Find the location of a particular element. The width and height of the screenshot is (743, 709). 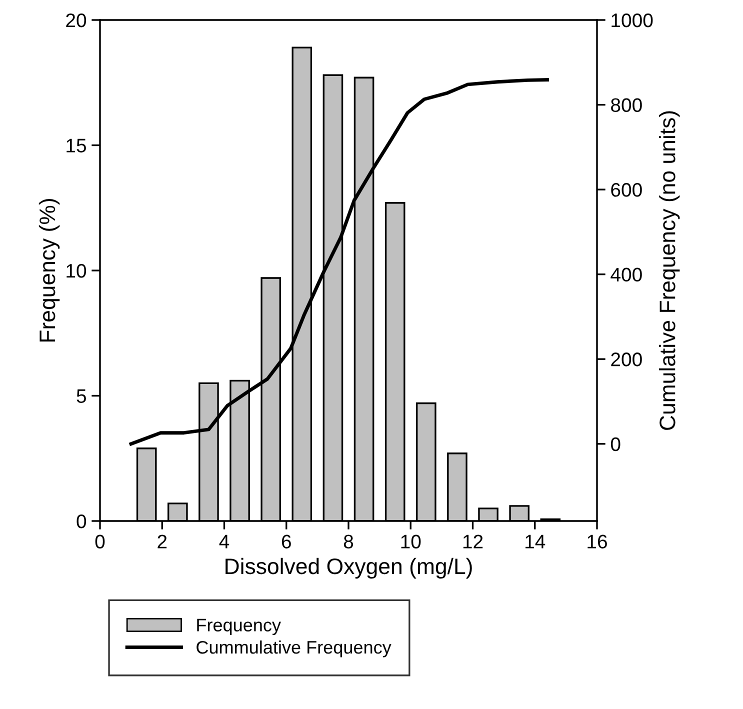

legend-label: Cummulative Frequency is located at coordinates (294, 649).